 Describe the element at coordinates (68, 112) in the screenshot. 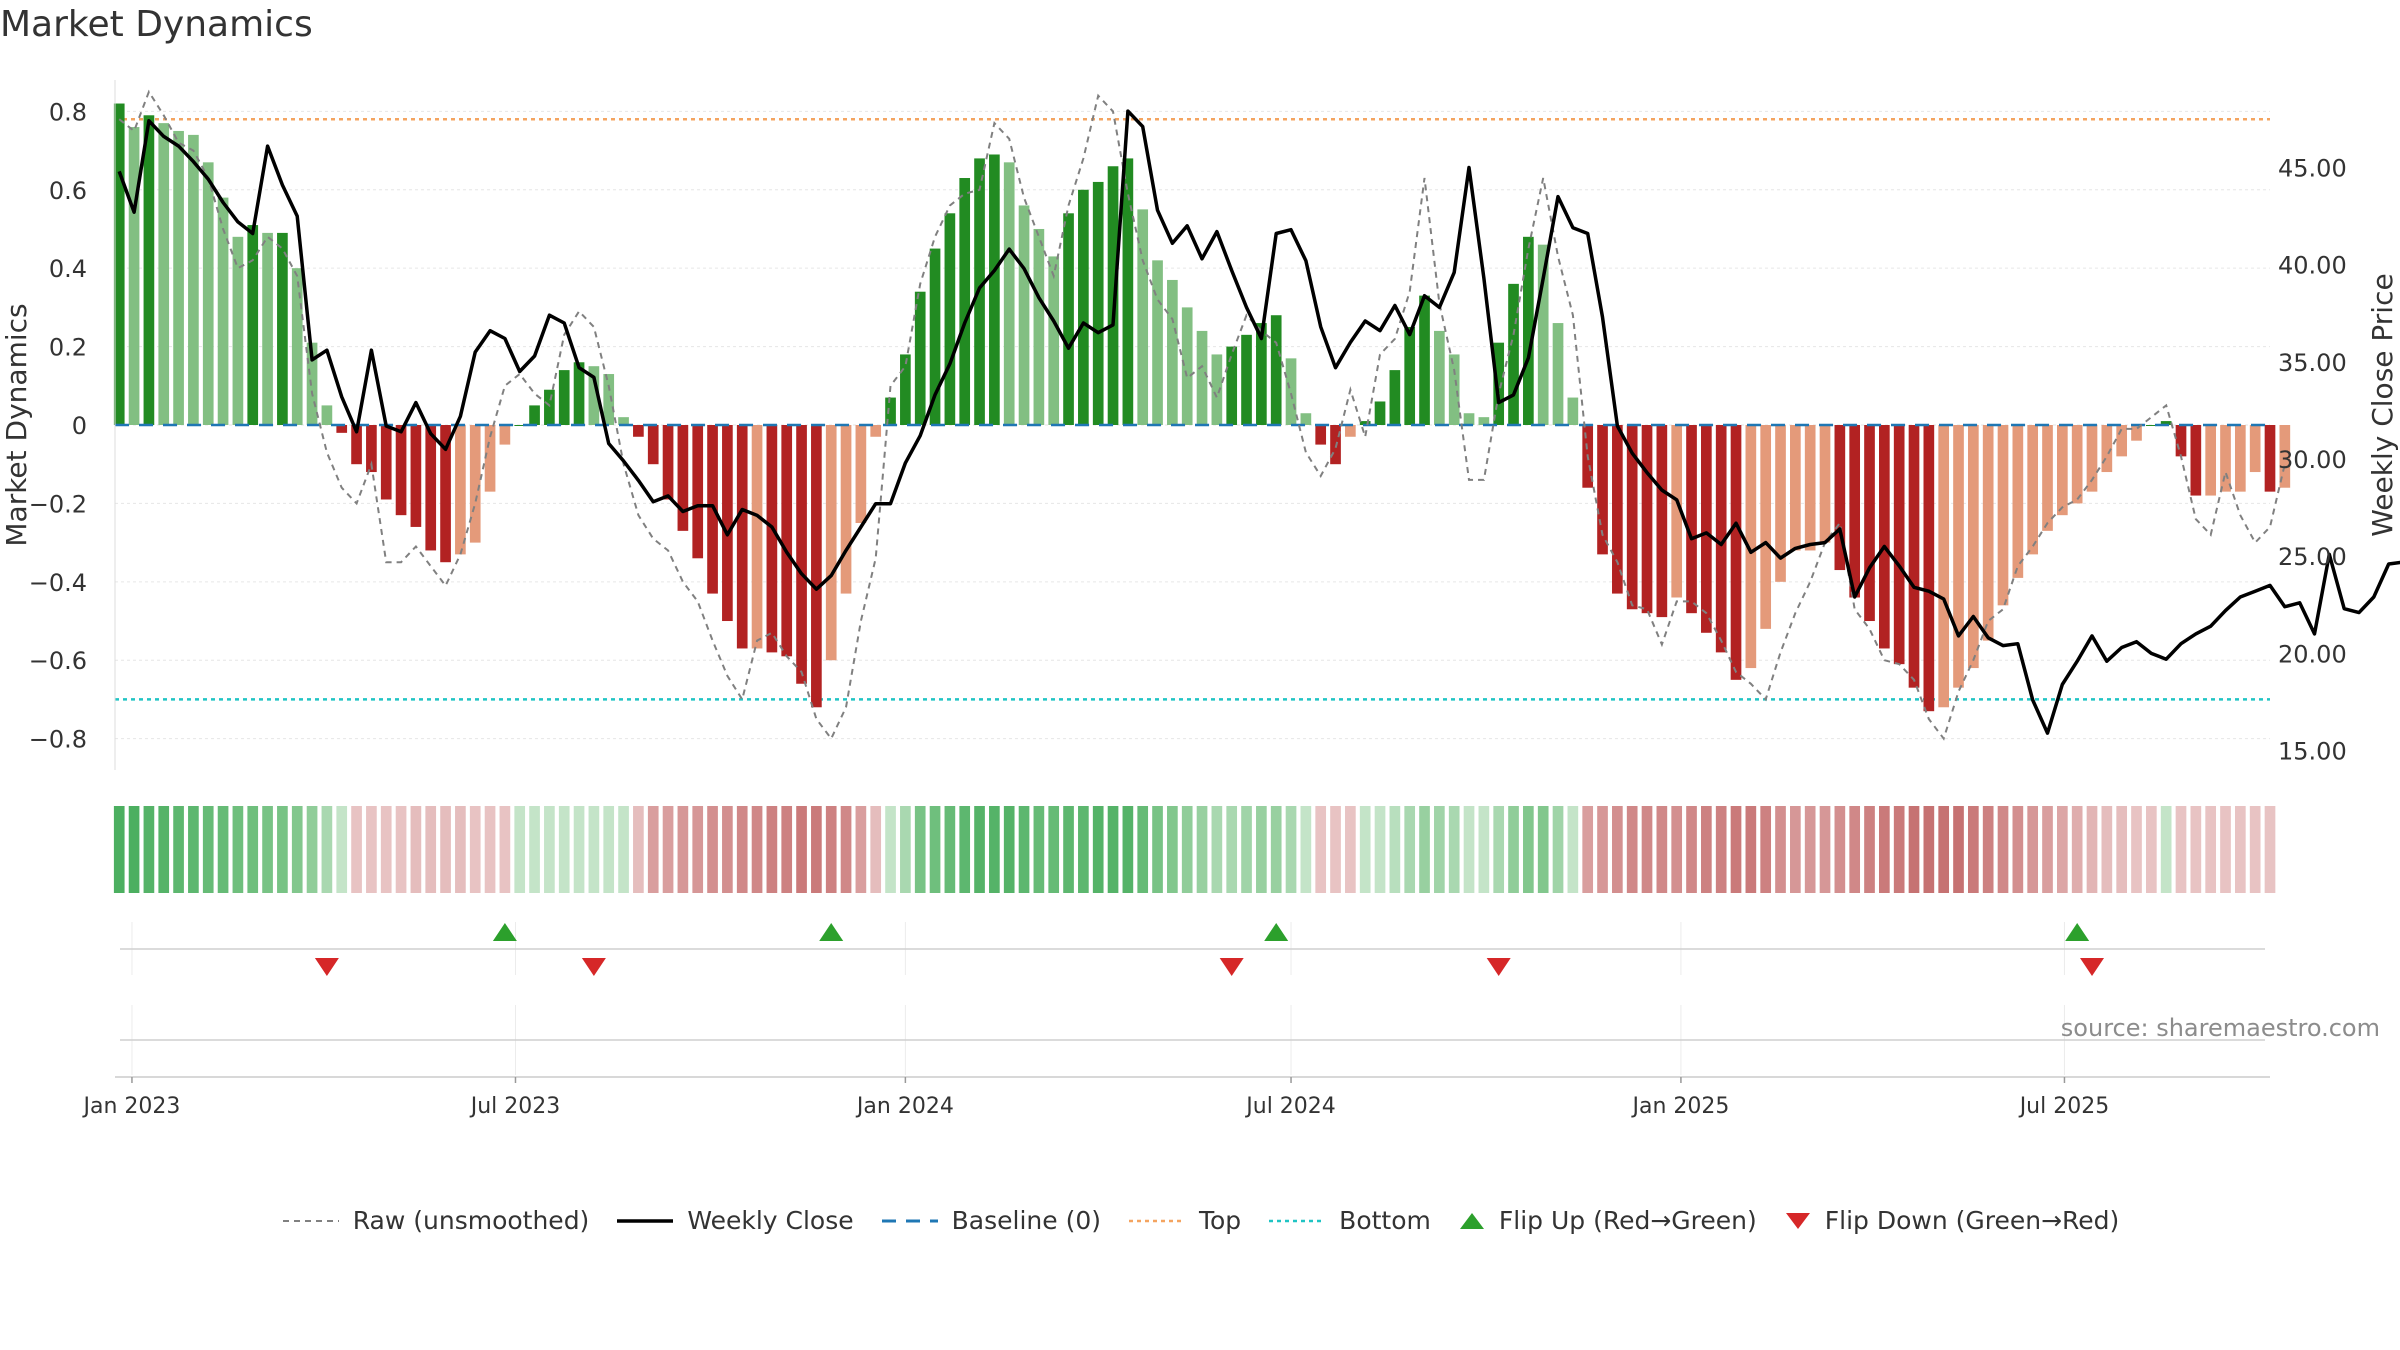

I see `left-tick-label: 0.8` at that location.